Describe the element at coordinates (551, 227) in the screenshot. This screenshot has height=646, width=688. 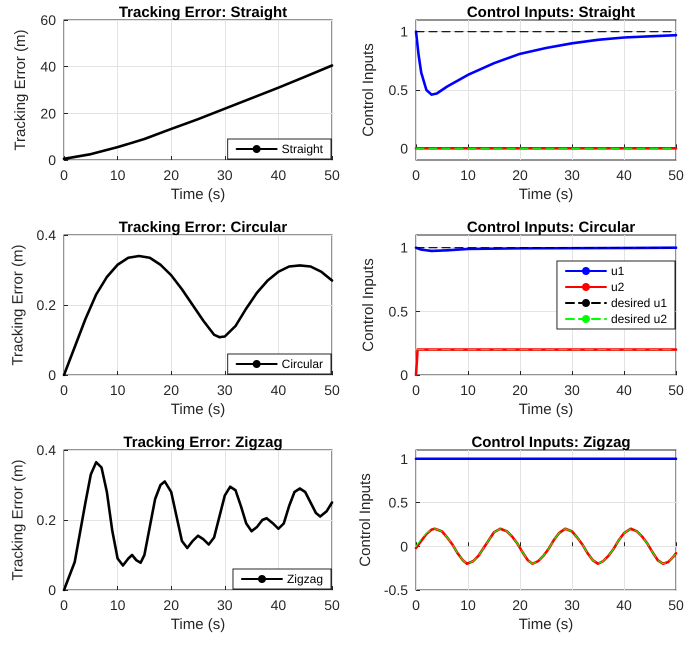
I see `chart-title: Control Inputs: Circular` at that location.